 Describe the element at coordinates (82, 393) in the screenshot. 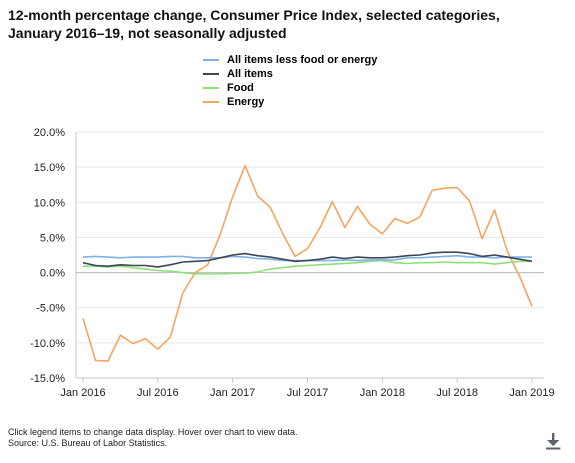

I see `x-tick-label: Jan 2016` at that location.